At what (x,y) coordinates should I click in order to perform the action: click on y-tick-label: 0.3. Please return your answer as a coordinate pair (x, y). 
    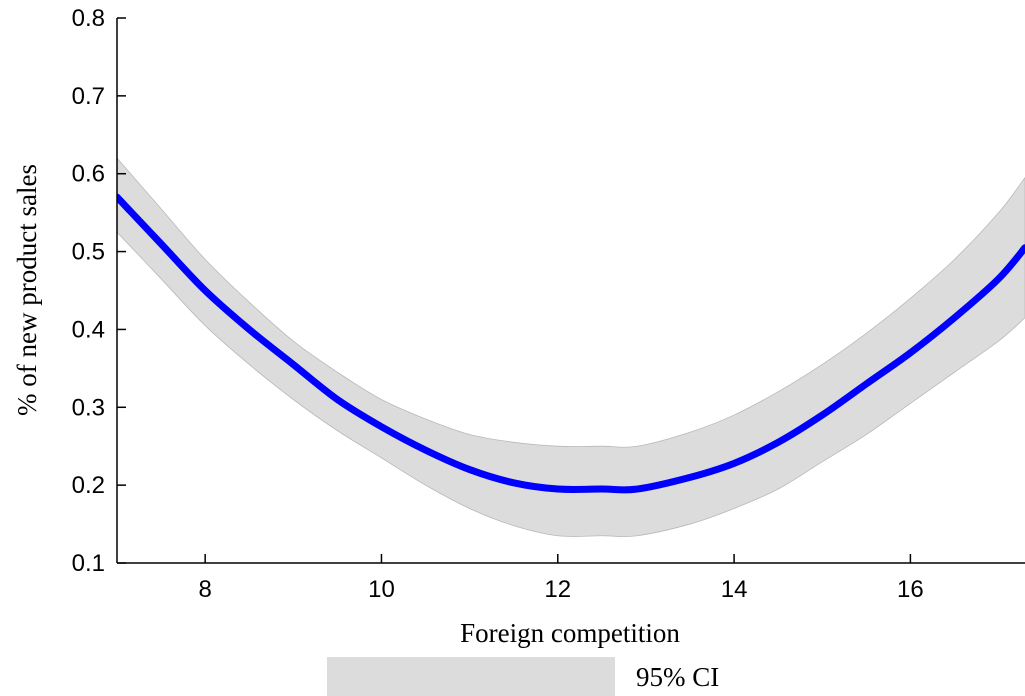
    Looking at the image, I should click on (88, 407).